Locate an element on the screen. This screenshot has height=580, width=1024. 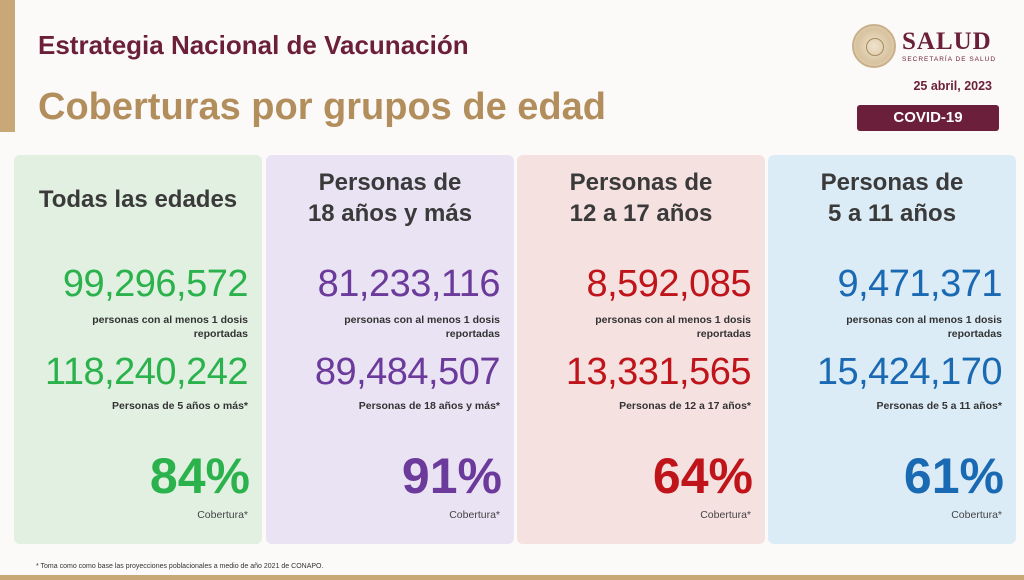
vaccinated-count: 8,592,085 is located at coordinates (668, 284).